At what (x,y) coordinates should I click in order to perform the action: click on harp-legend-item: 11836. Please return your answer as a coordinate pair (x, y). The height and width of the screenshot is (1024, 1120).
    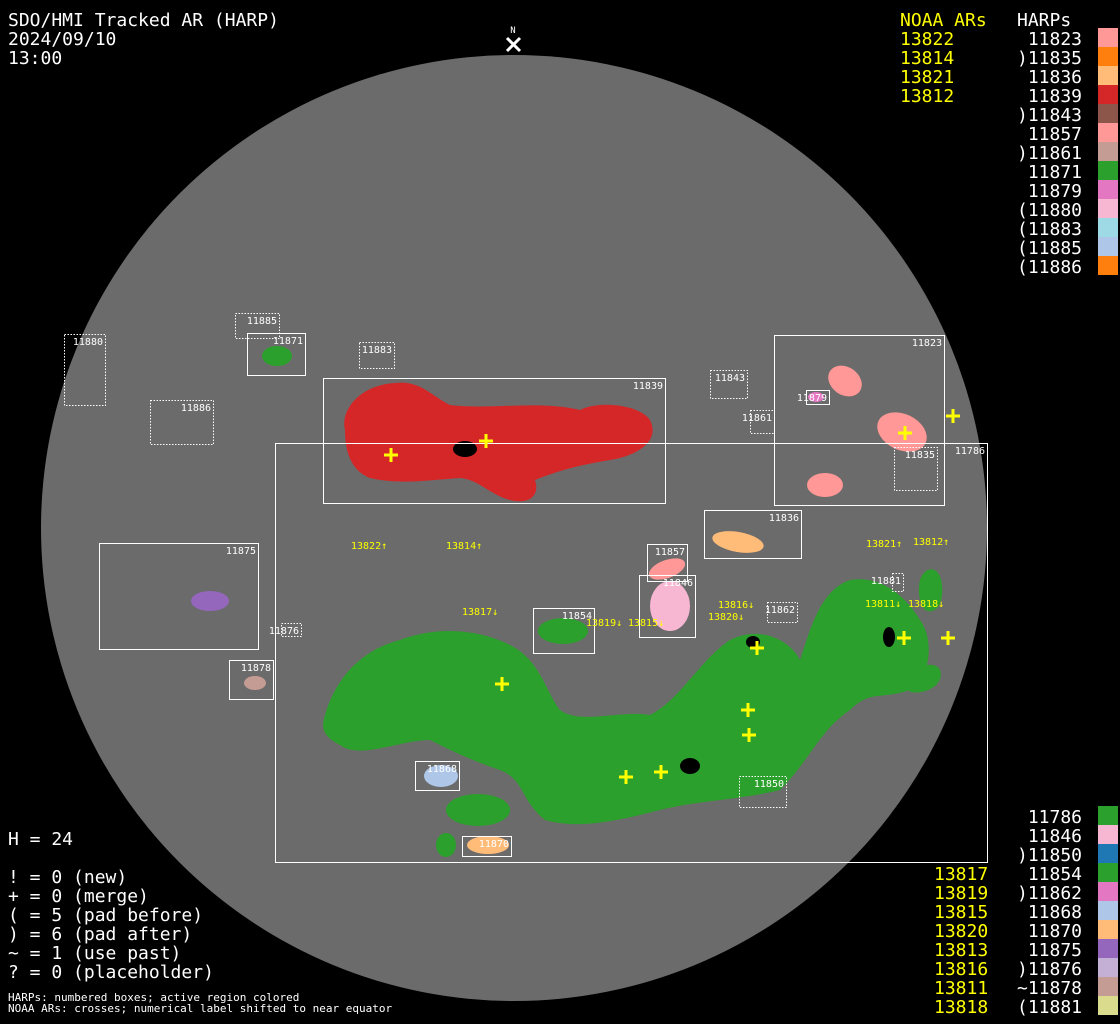
    Looking at the image, I should click on (1050, 77).